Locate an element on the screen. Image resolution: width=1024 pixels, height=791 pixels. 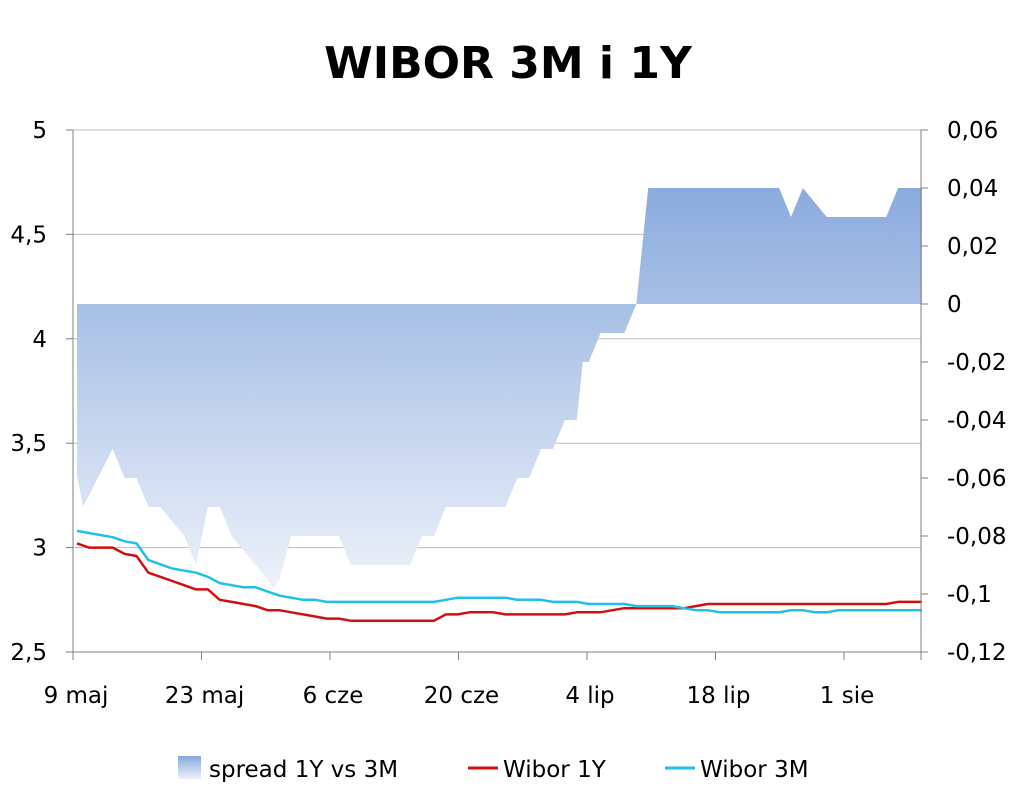
x-axis-ticks: 9 maj 23 maj 6 cze 20 cze 4 lip 18 lip 1 sie is located at coordinates (459, 696).